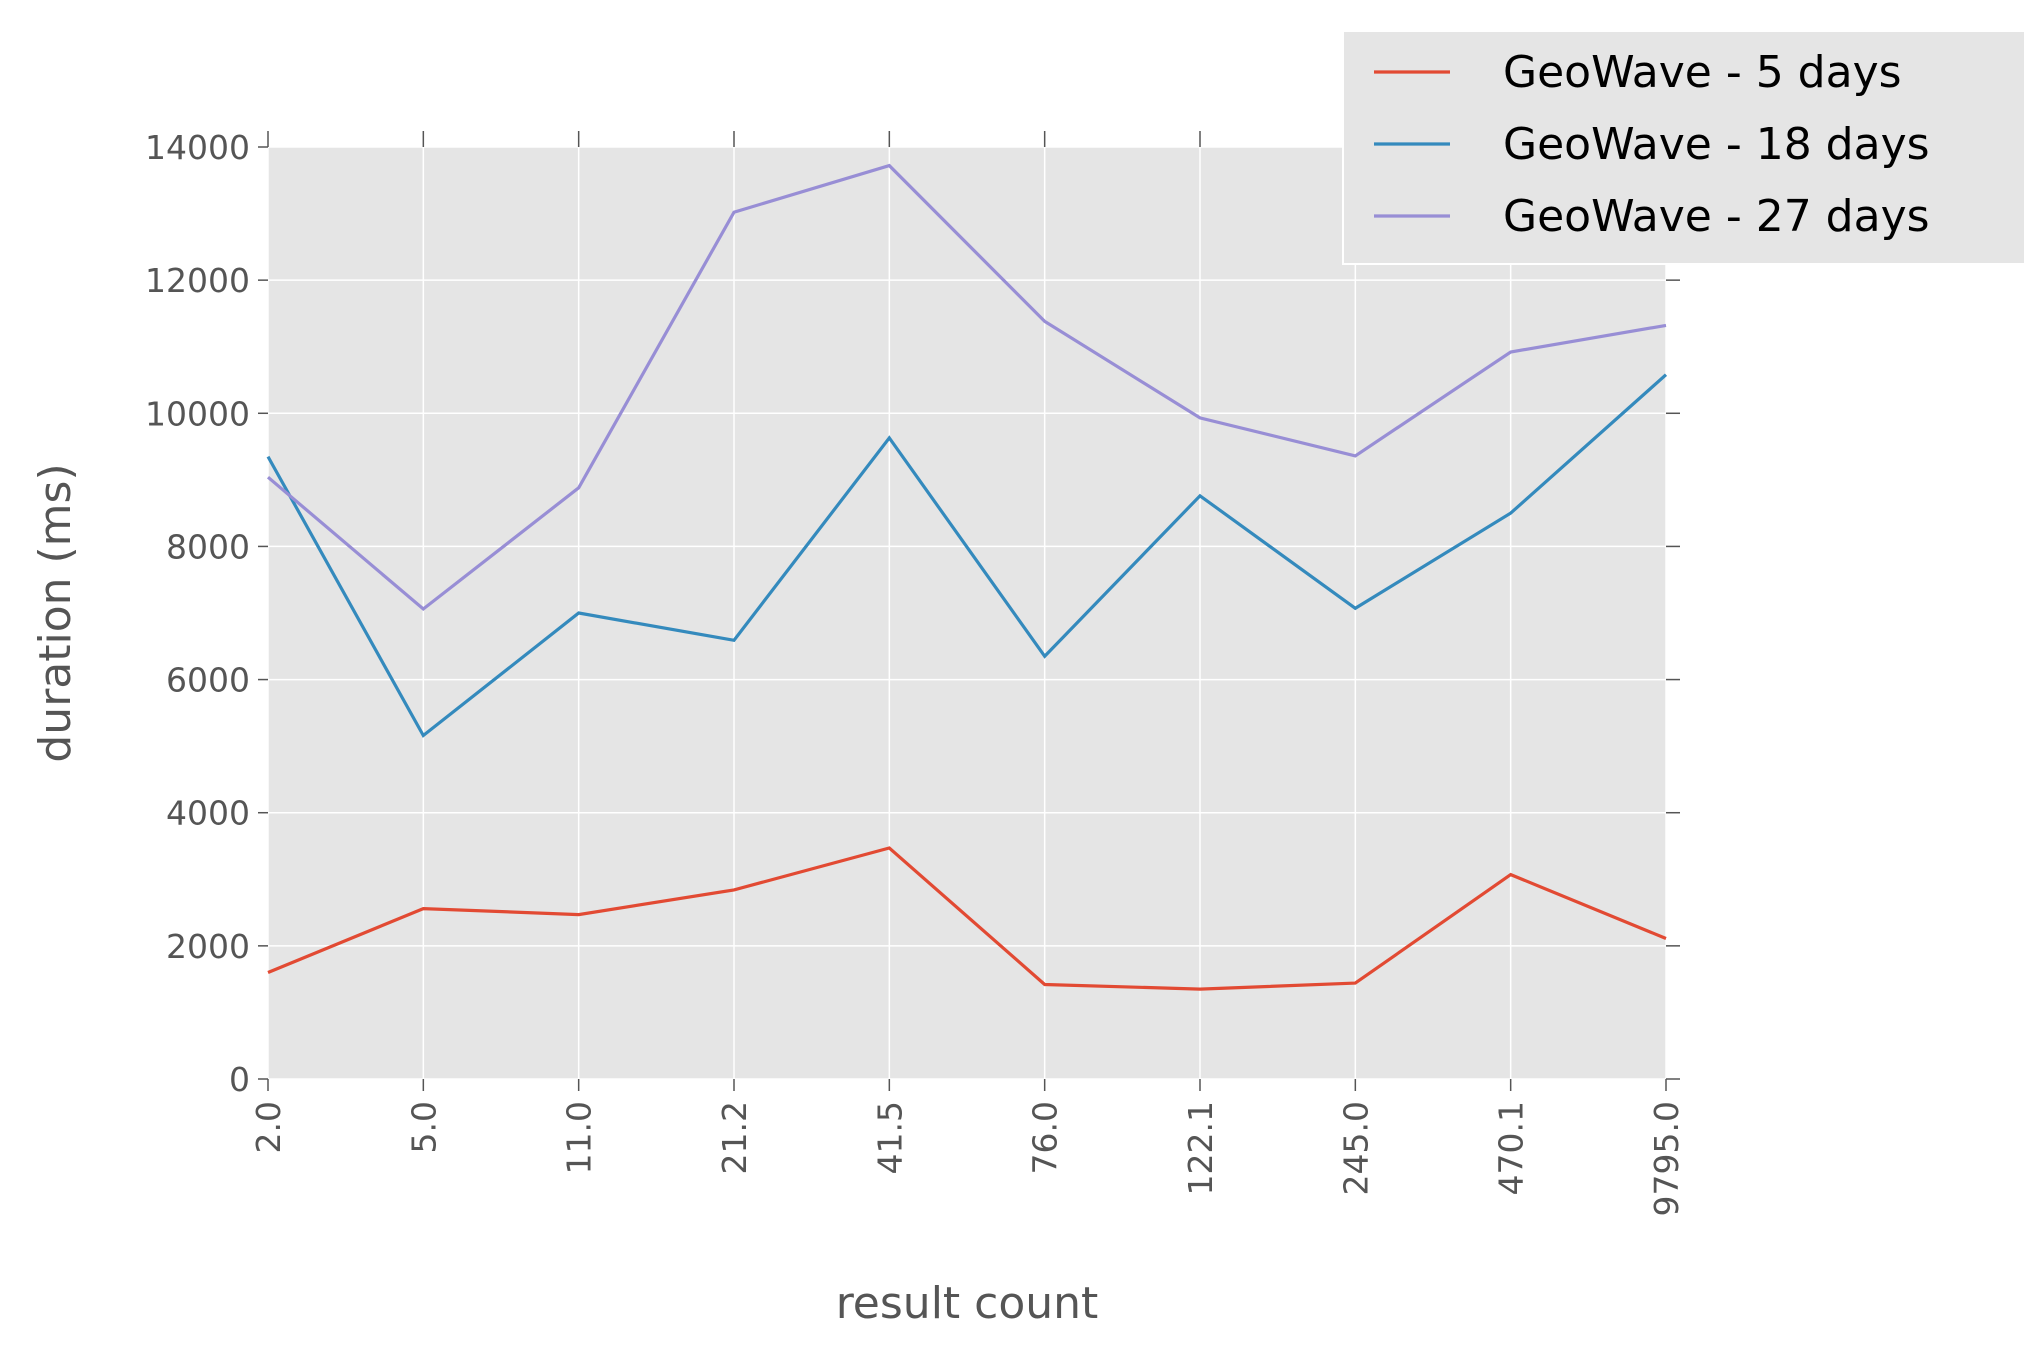  Describe the element at coordinates (197, 413) in the screenshot. I see `y-tick-label: 10000` at that location.